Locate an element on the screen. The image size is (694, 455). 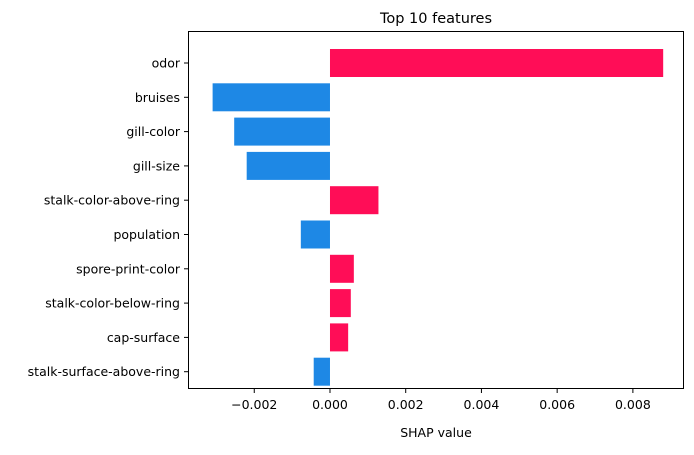
y-tick-label: spore-print-color is located at coordinates (128, 268).